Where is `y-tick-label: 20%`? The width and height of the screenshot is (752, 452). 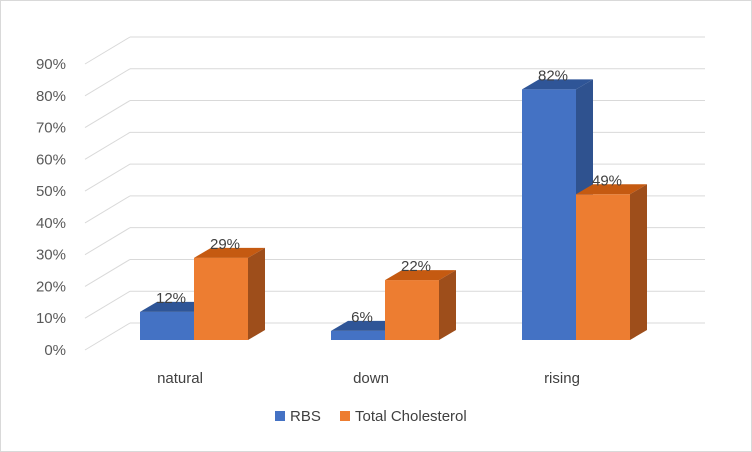
y-tick-label: 20% is located at coordinates (51, 286).